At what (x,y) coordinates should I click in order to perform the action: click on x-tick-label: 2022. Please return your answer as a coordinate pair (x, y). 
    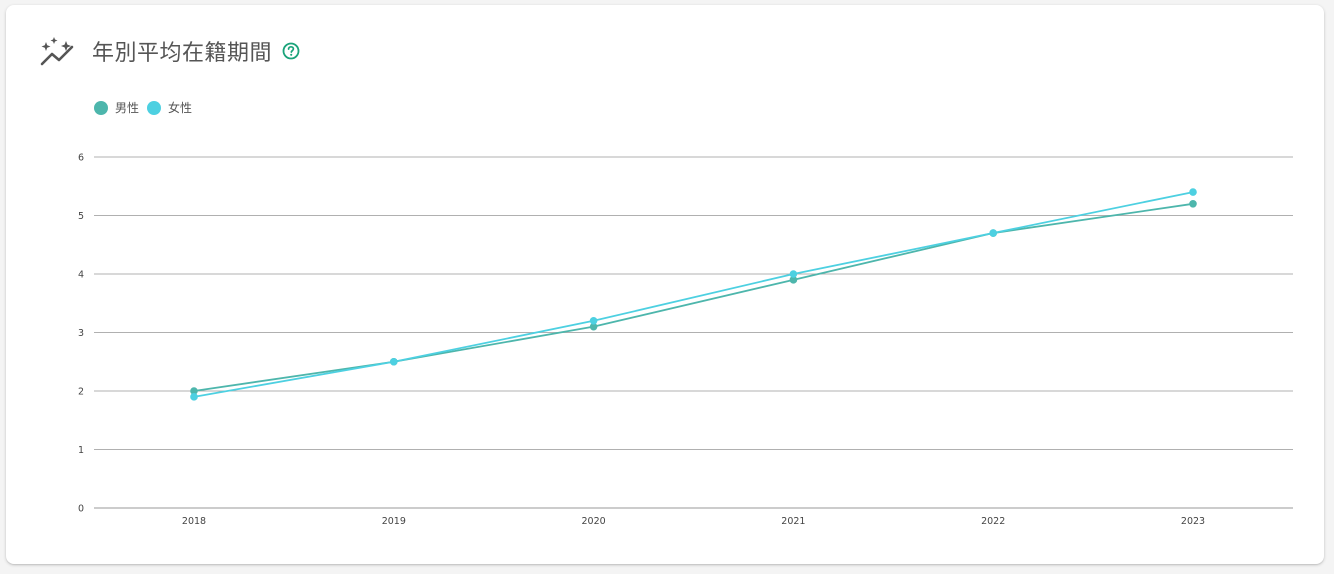
    Looking at the image, I should click on (993, 521).